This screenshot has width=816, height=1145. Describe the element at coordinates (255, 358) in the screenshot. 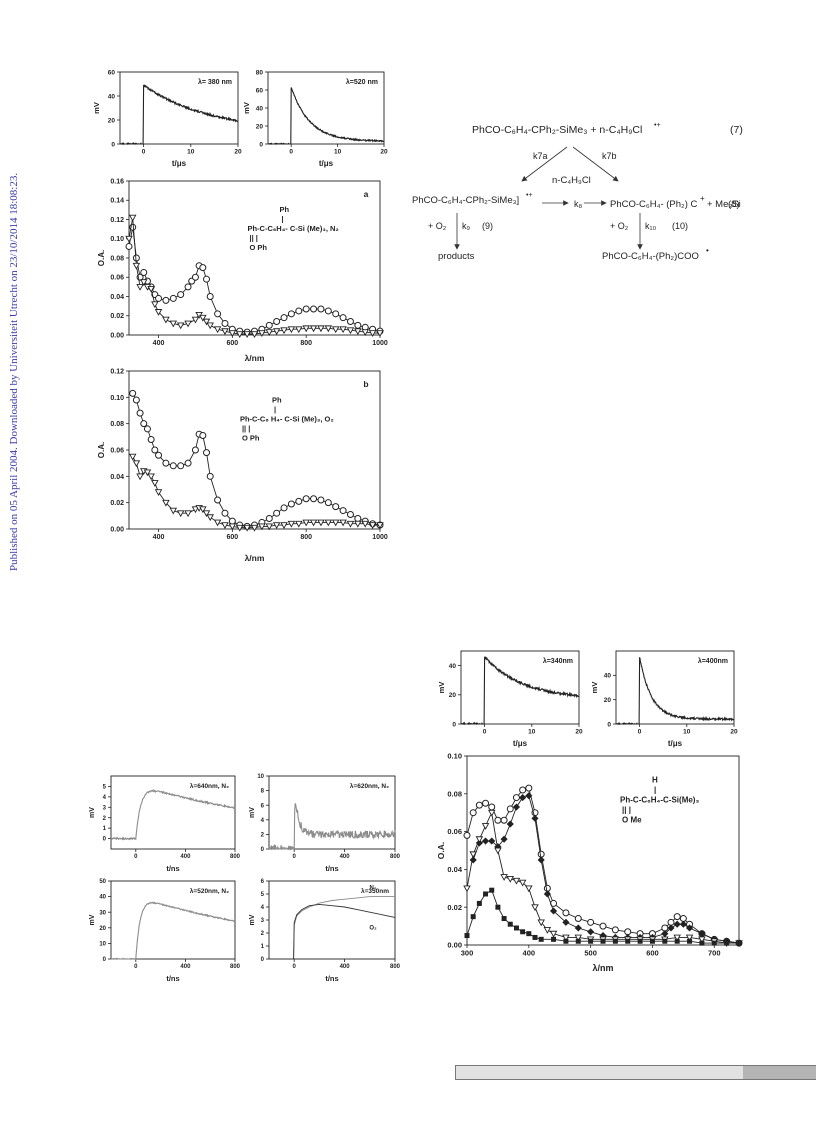

I see `x-axis-label: λ/nm` at that location.